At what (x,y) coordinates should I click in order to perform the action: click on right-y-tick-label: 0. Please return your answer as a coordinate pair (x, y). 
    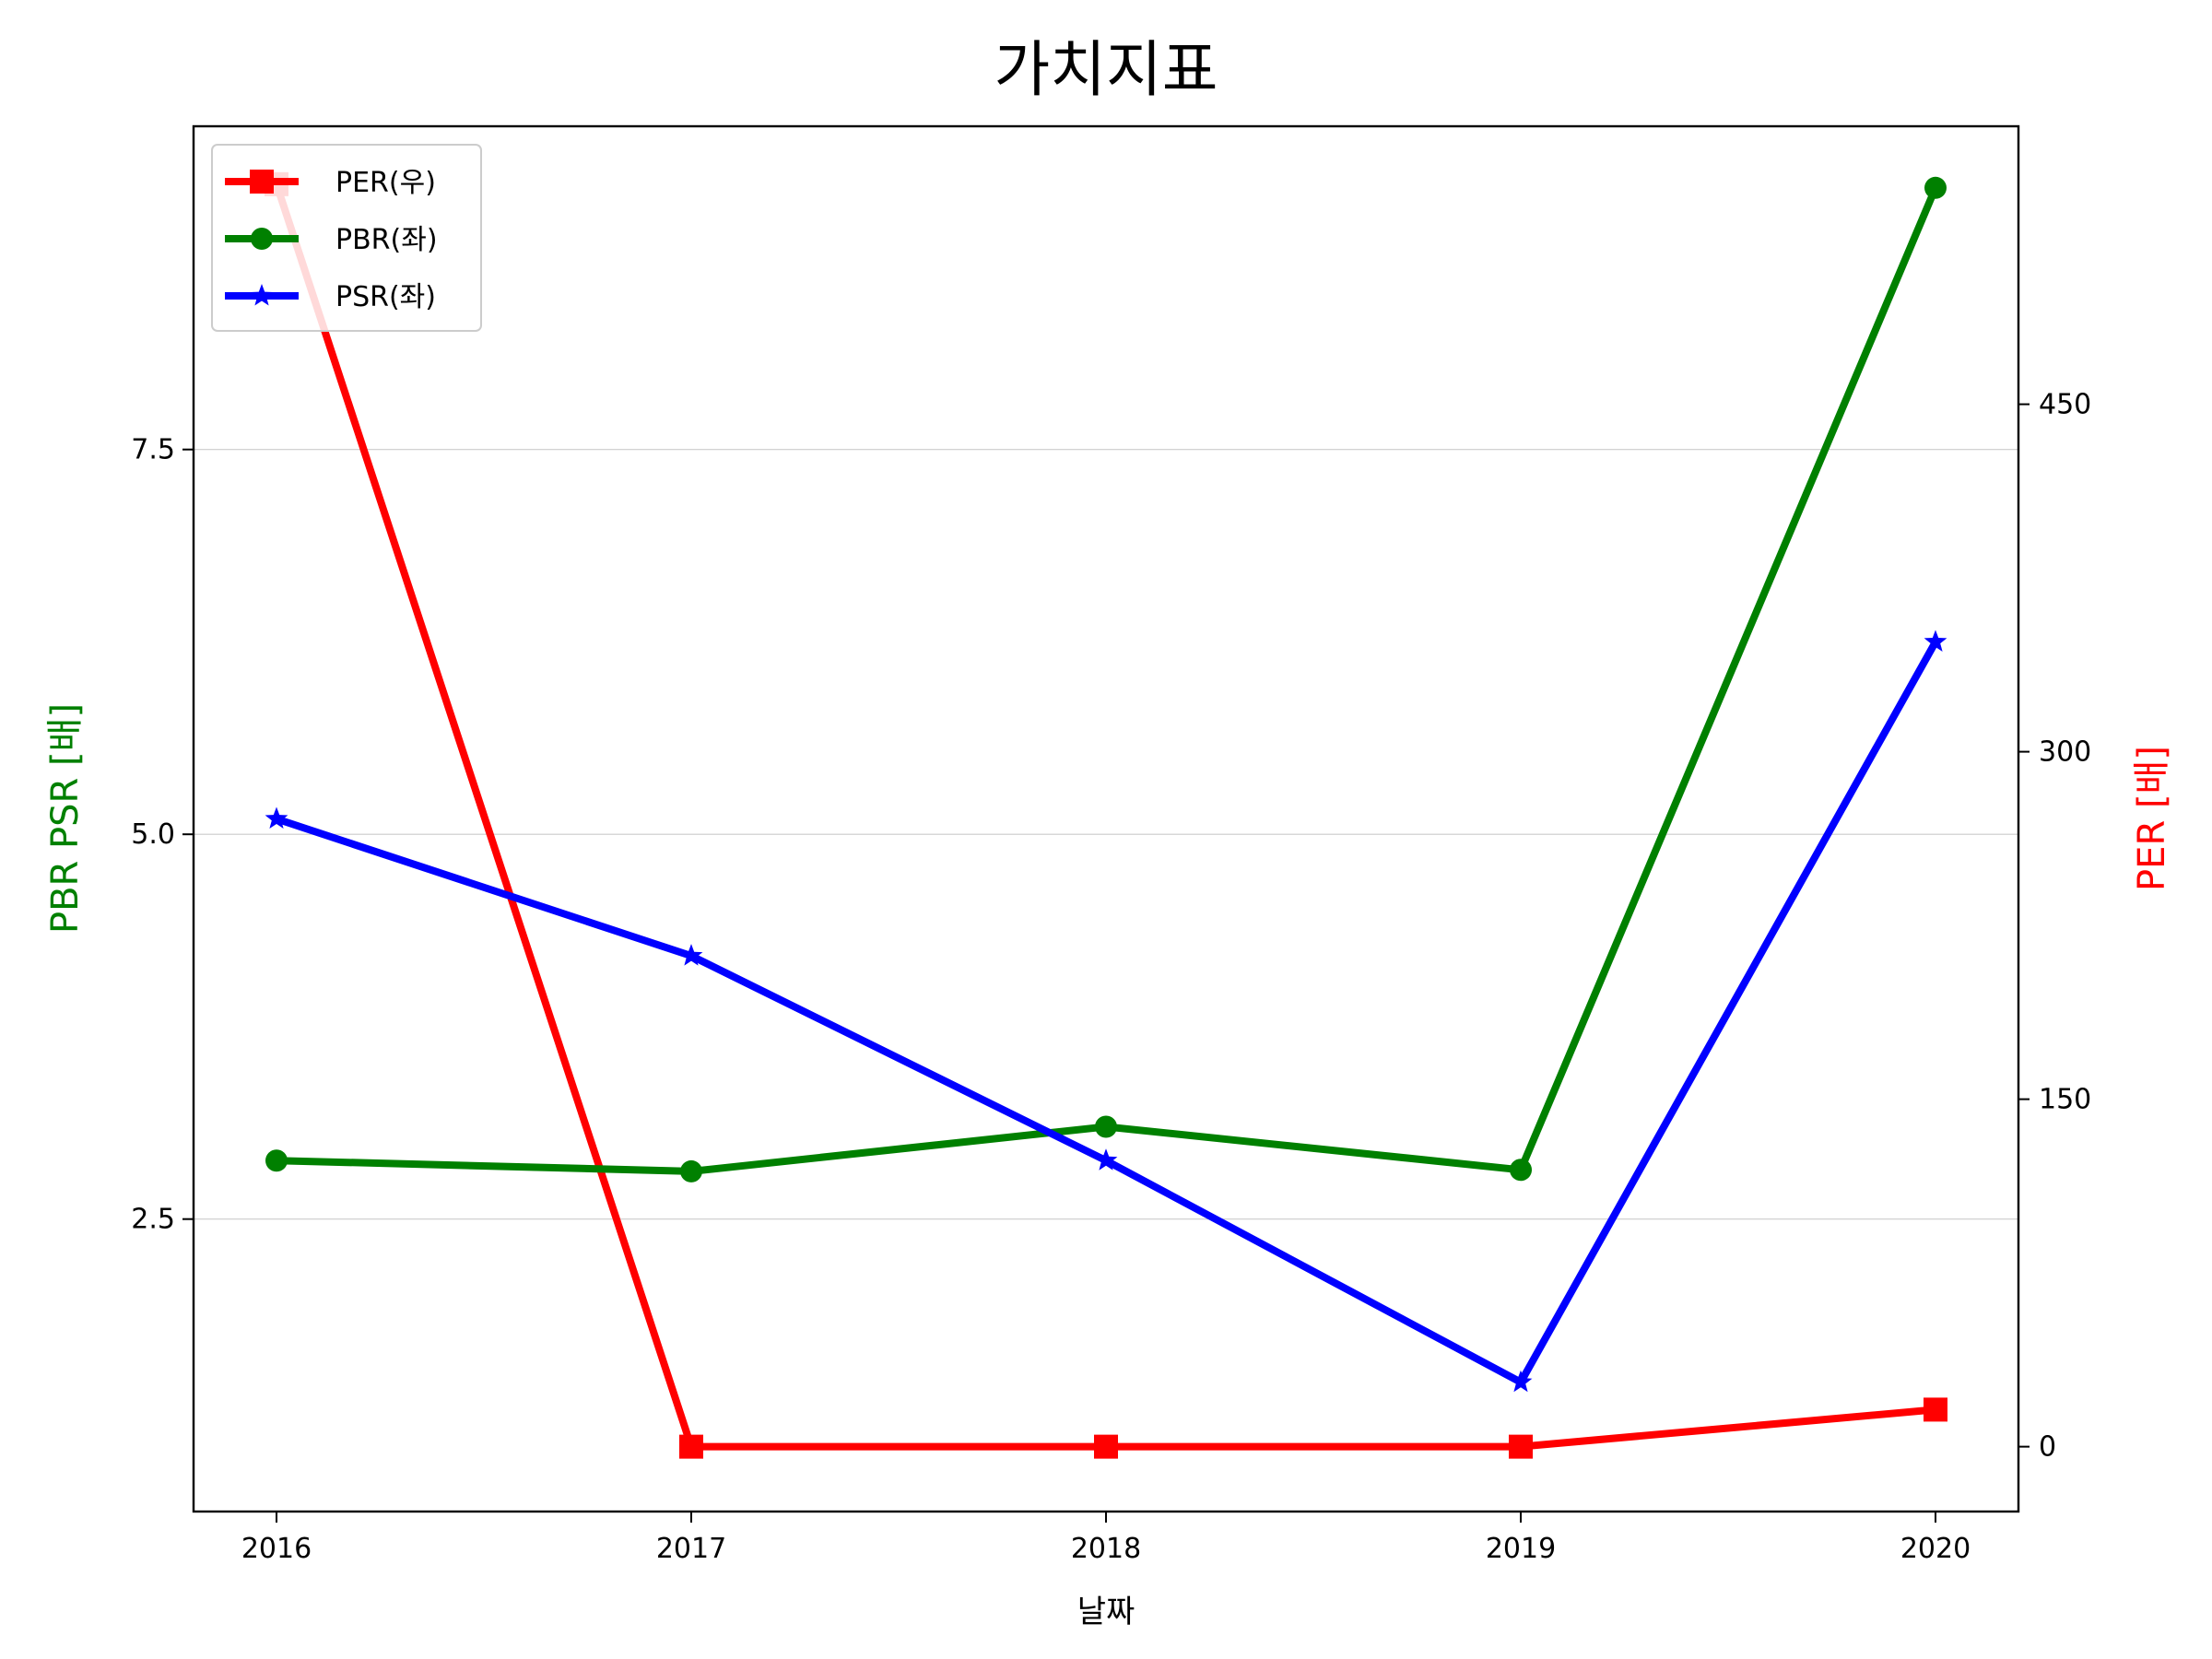
    Looking at the image, I should click on (2047, 1447).